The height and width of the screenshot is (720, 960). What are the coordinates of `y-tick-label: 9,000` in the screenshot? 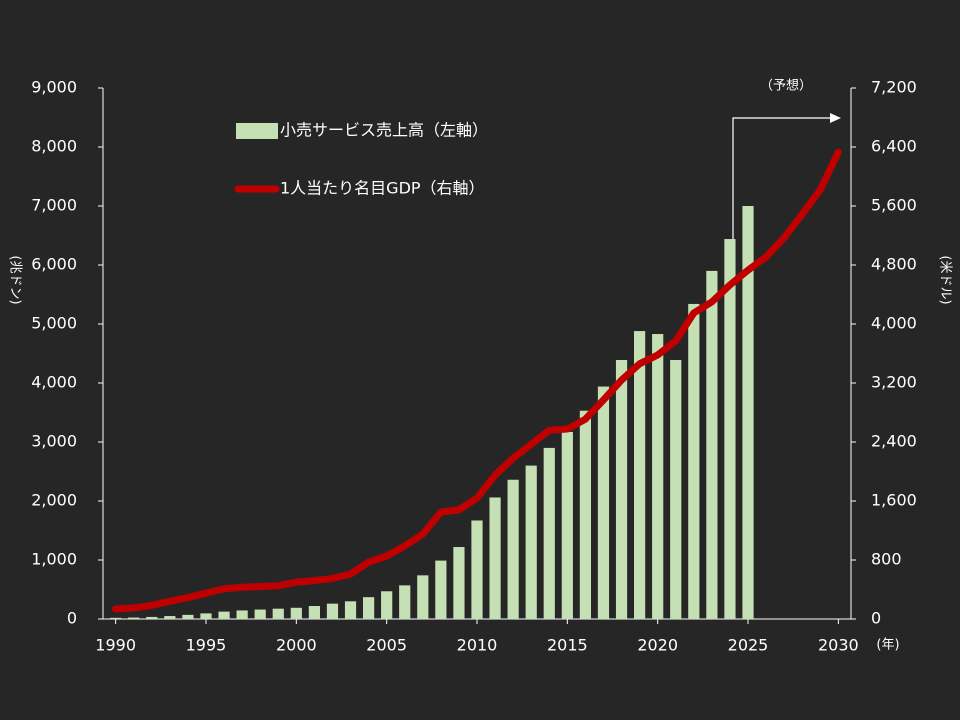 It's located at (54, 87).